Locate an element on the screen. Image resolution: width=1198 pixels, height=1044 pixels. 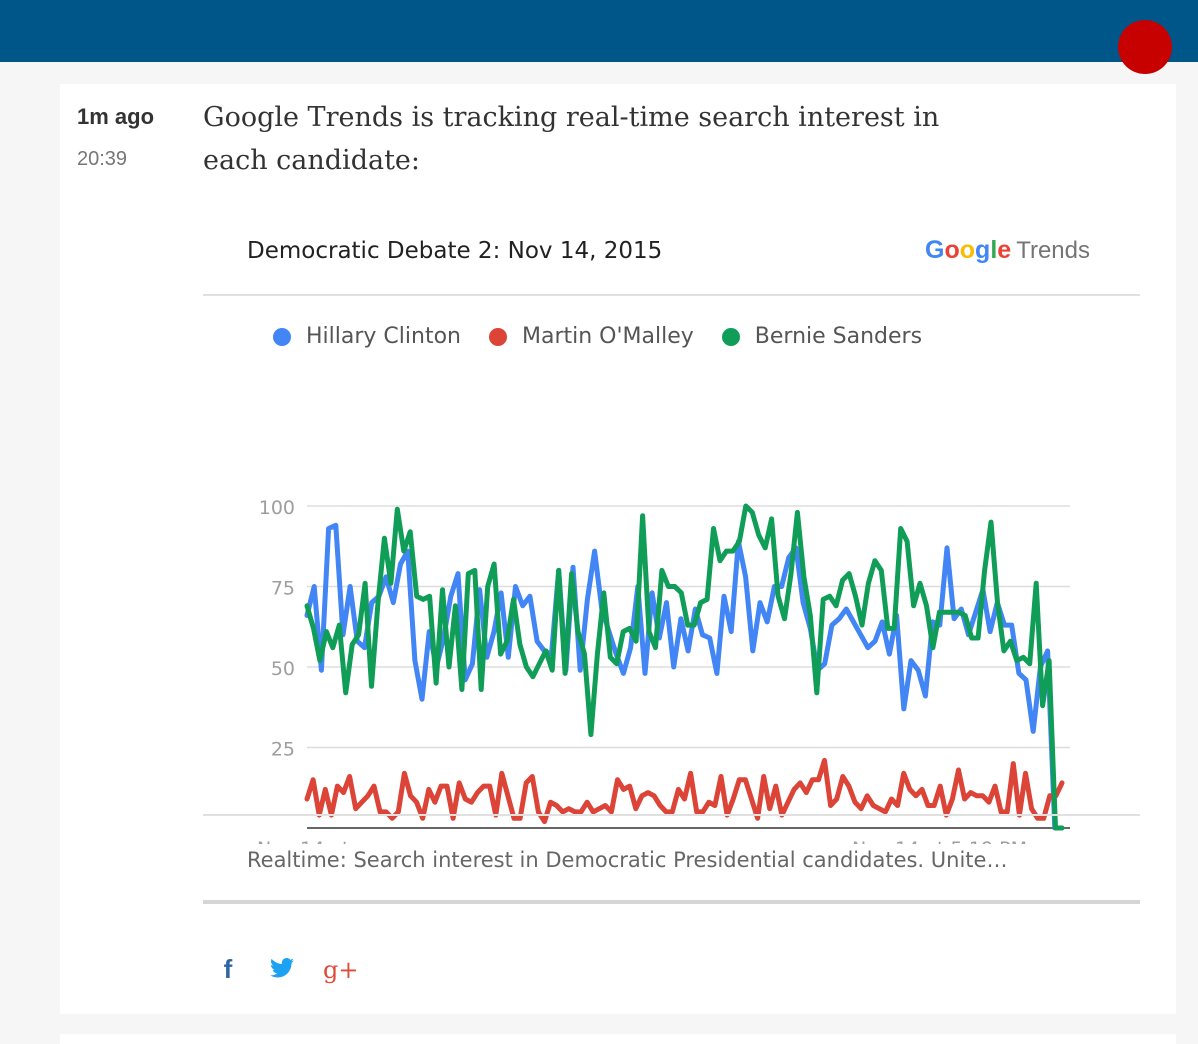
site-header-bar is located at coordinates (599, 31).